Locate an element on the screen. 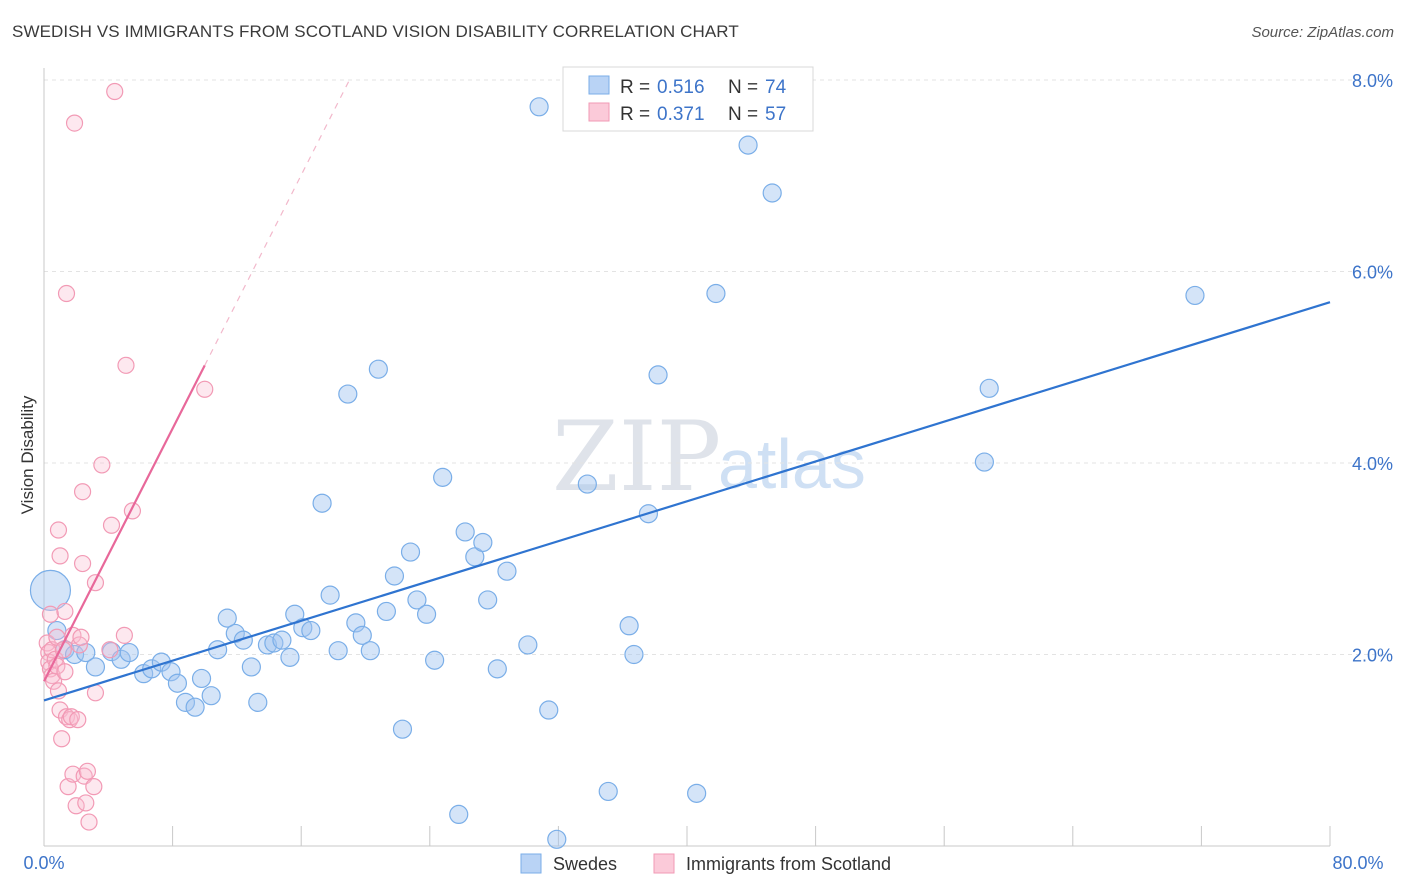 Image resolution: width=1406 pixels, height=892 pixels. scotland-n-value: 57 is located at coordinates (775, 114).